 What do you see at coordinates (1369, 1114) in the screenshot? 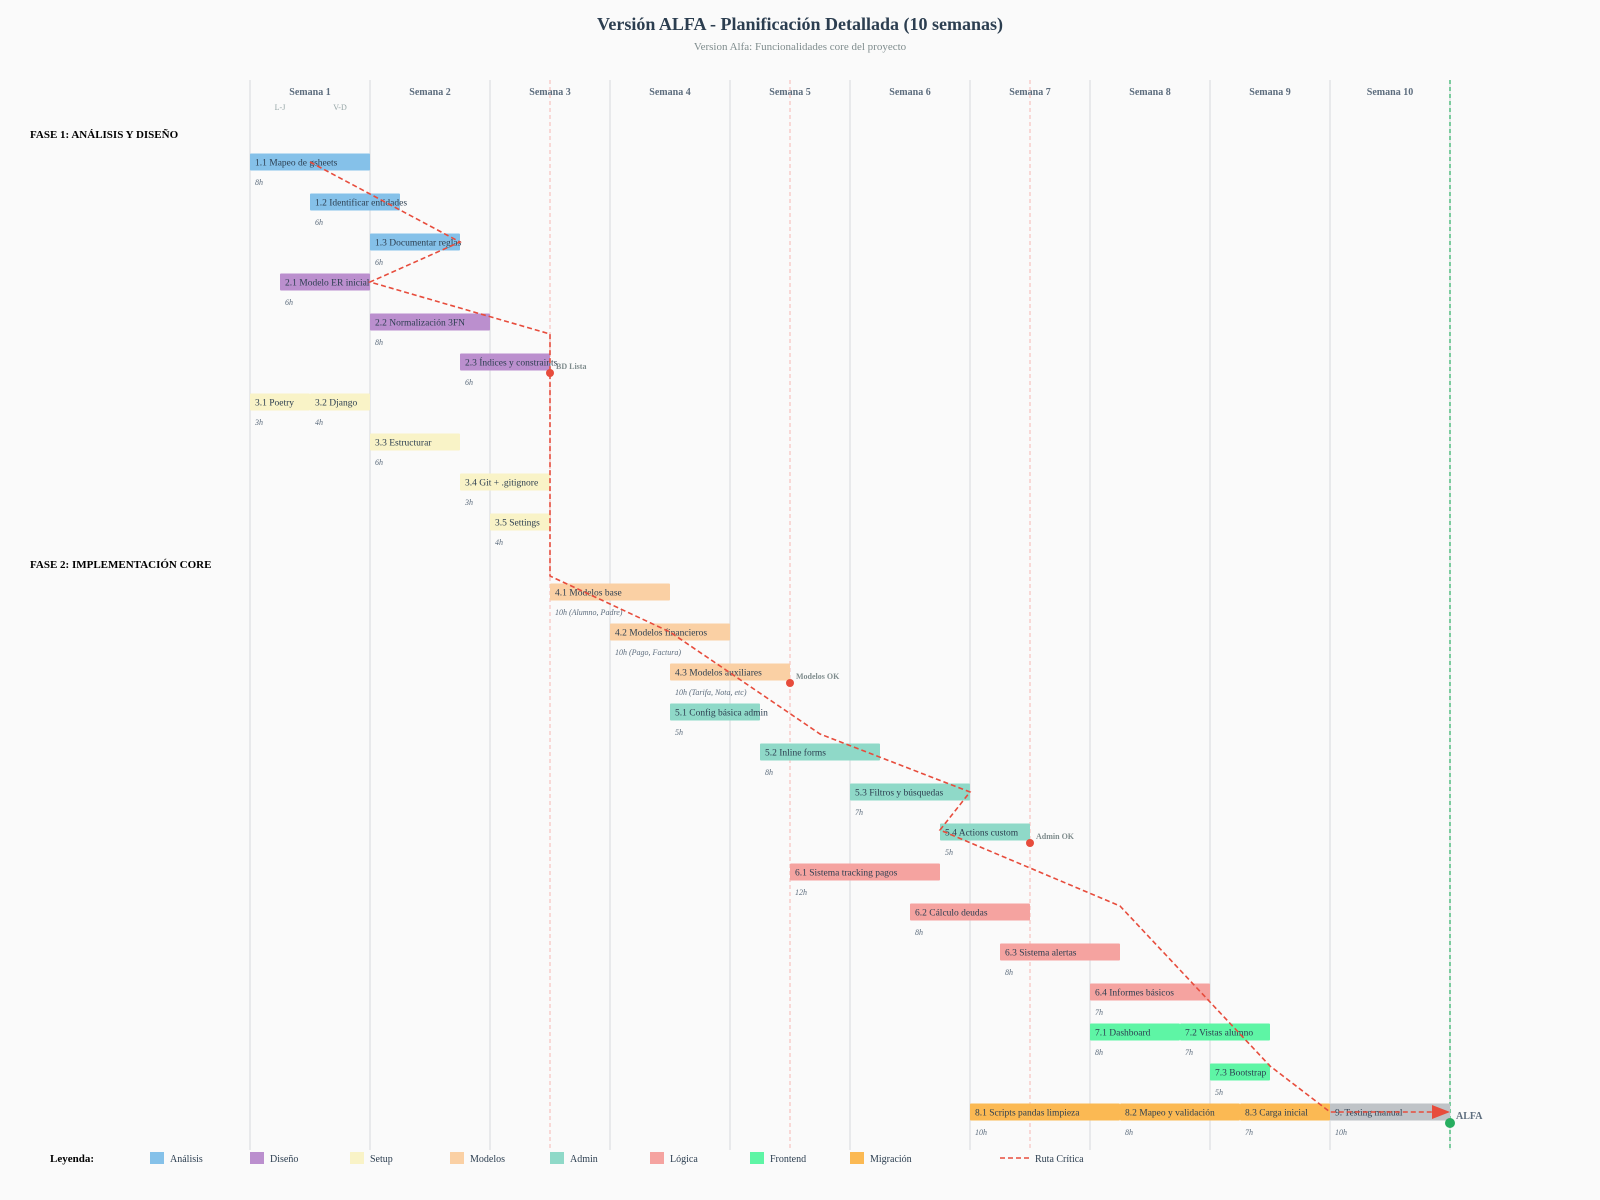
I see `task-label: 9. Testing manual` at bounding box center [1369, 1114].